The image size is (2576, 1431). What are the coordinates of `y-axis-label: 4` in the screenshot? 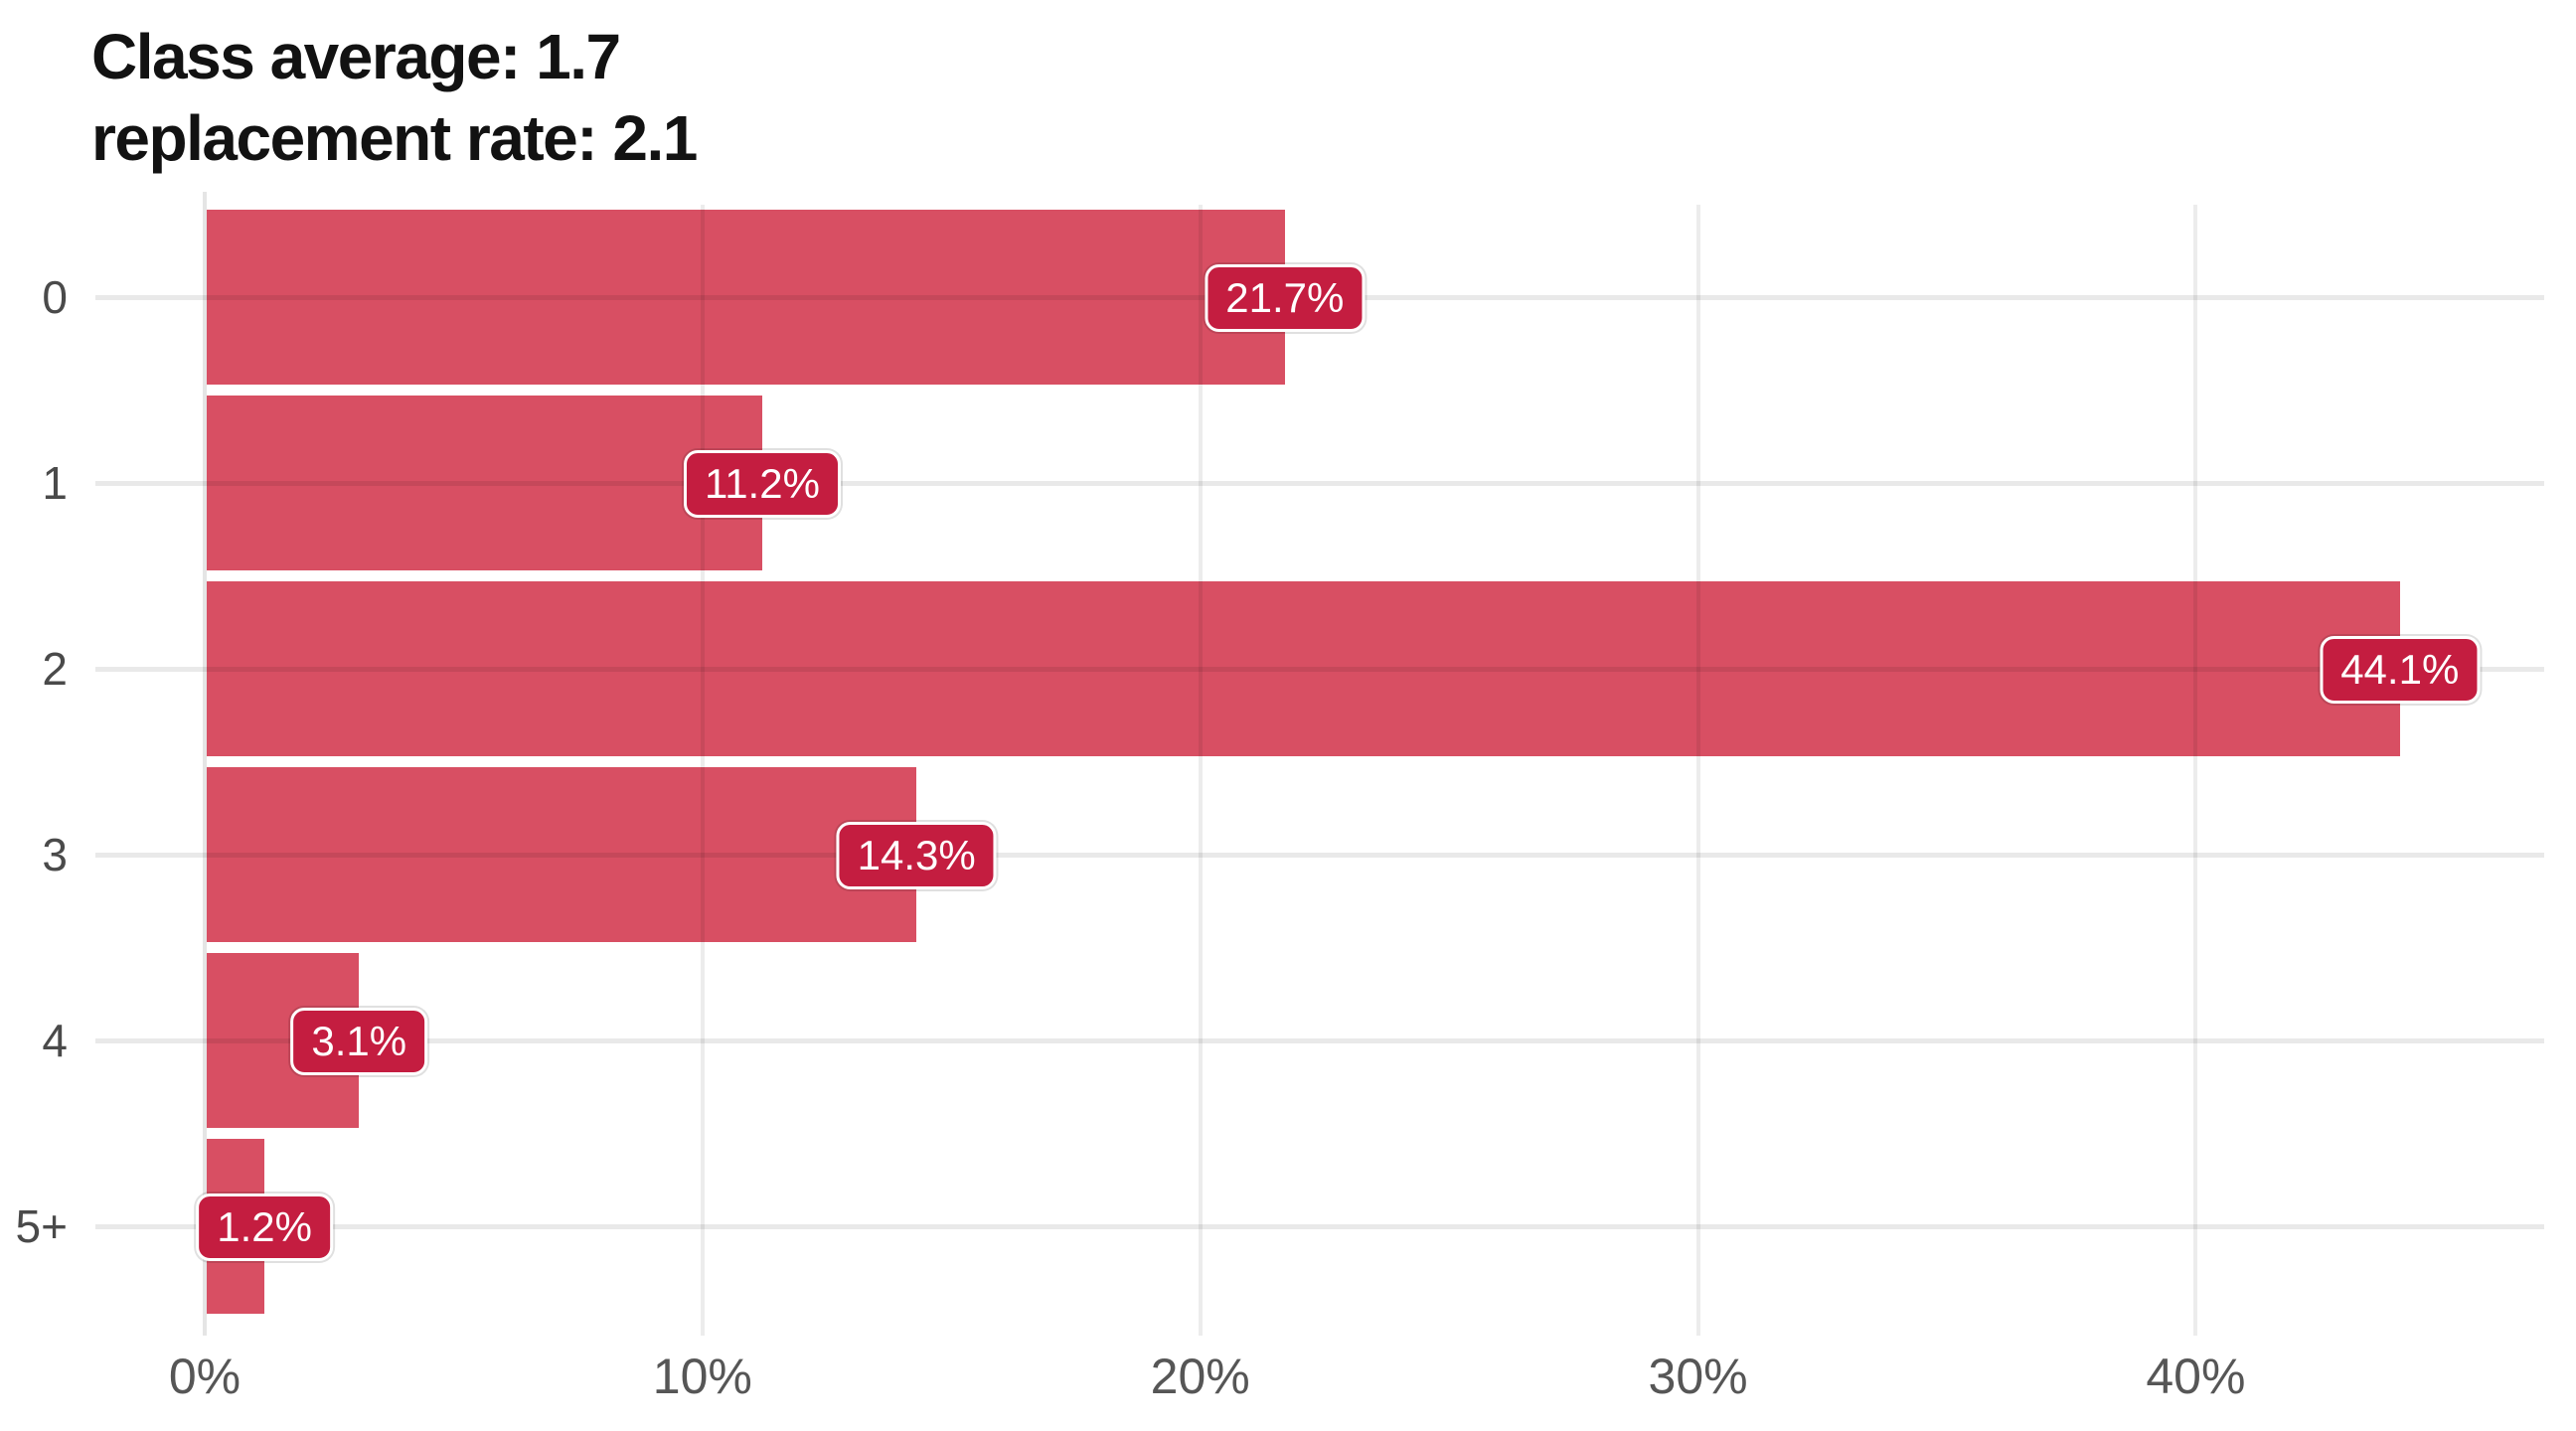 It's located at (55, 1040).